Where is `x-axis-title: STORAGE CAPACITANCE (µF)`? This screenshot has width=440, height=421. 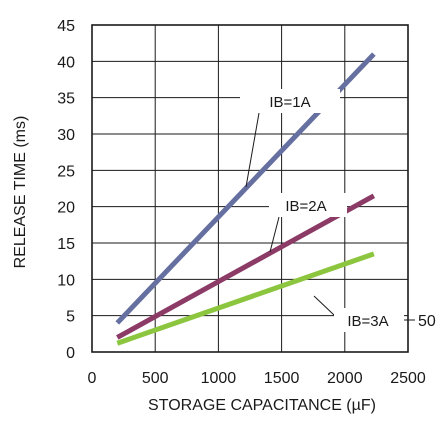 x-axis-title: STORAGE CAPACITANCE (µF) is located at coordinates (262, 405).